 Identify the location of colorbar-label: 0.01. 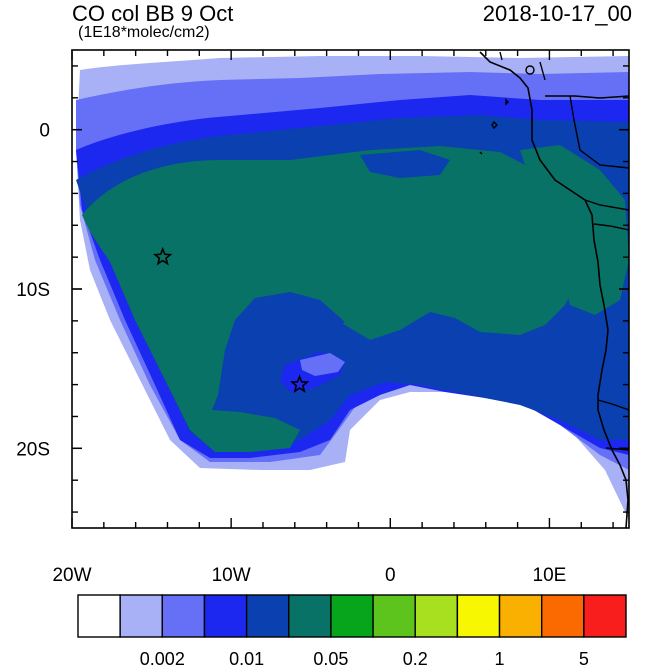
(246, 658).